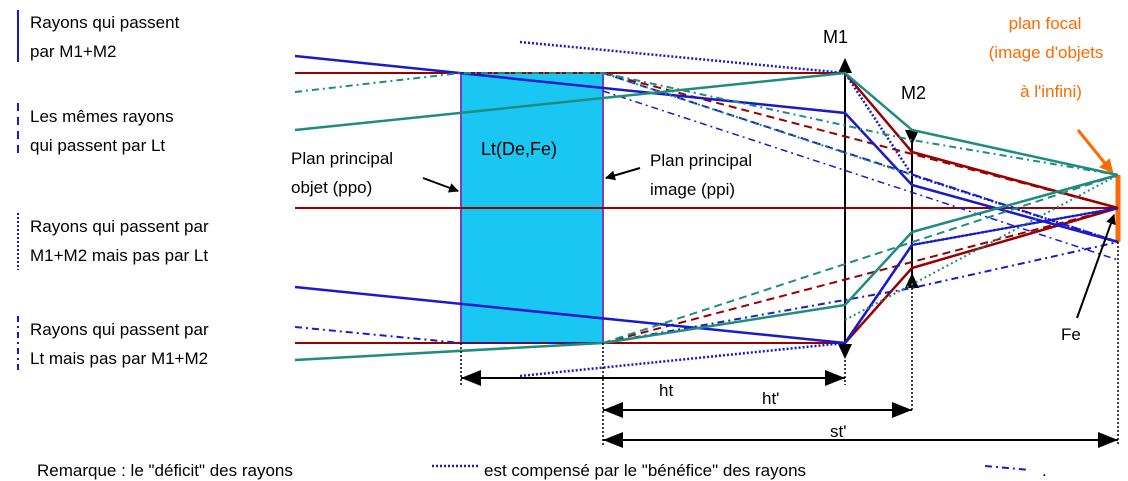 The image size is (1128, 481). I want to click on legend-solid-line2: par M1+M2, so click(73, 51).